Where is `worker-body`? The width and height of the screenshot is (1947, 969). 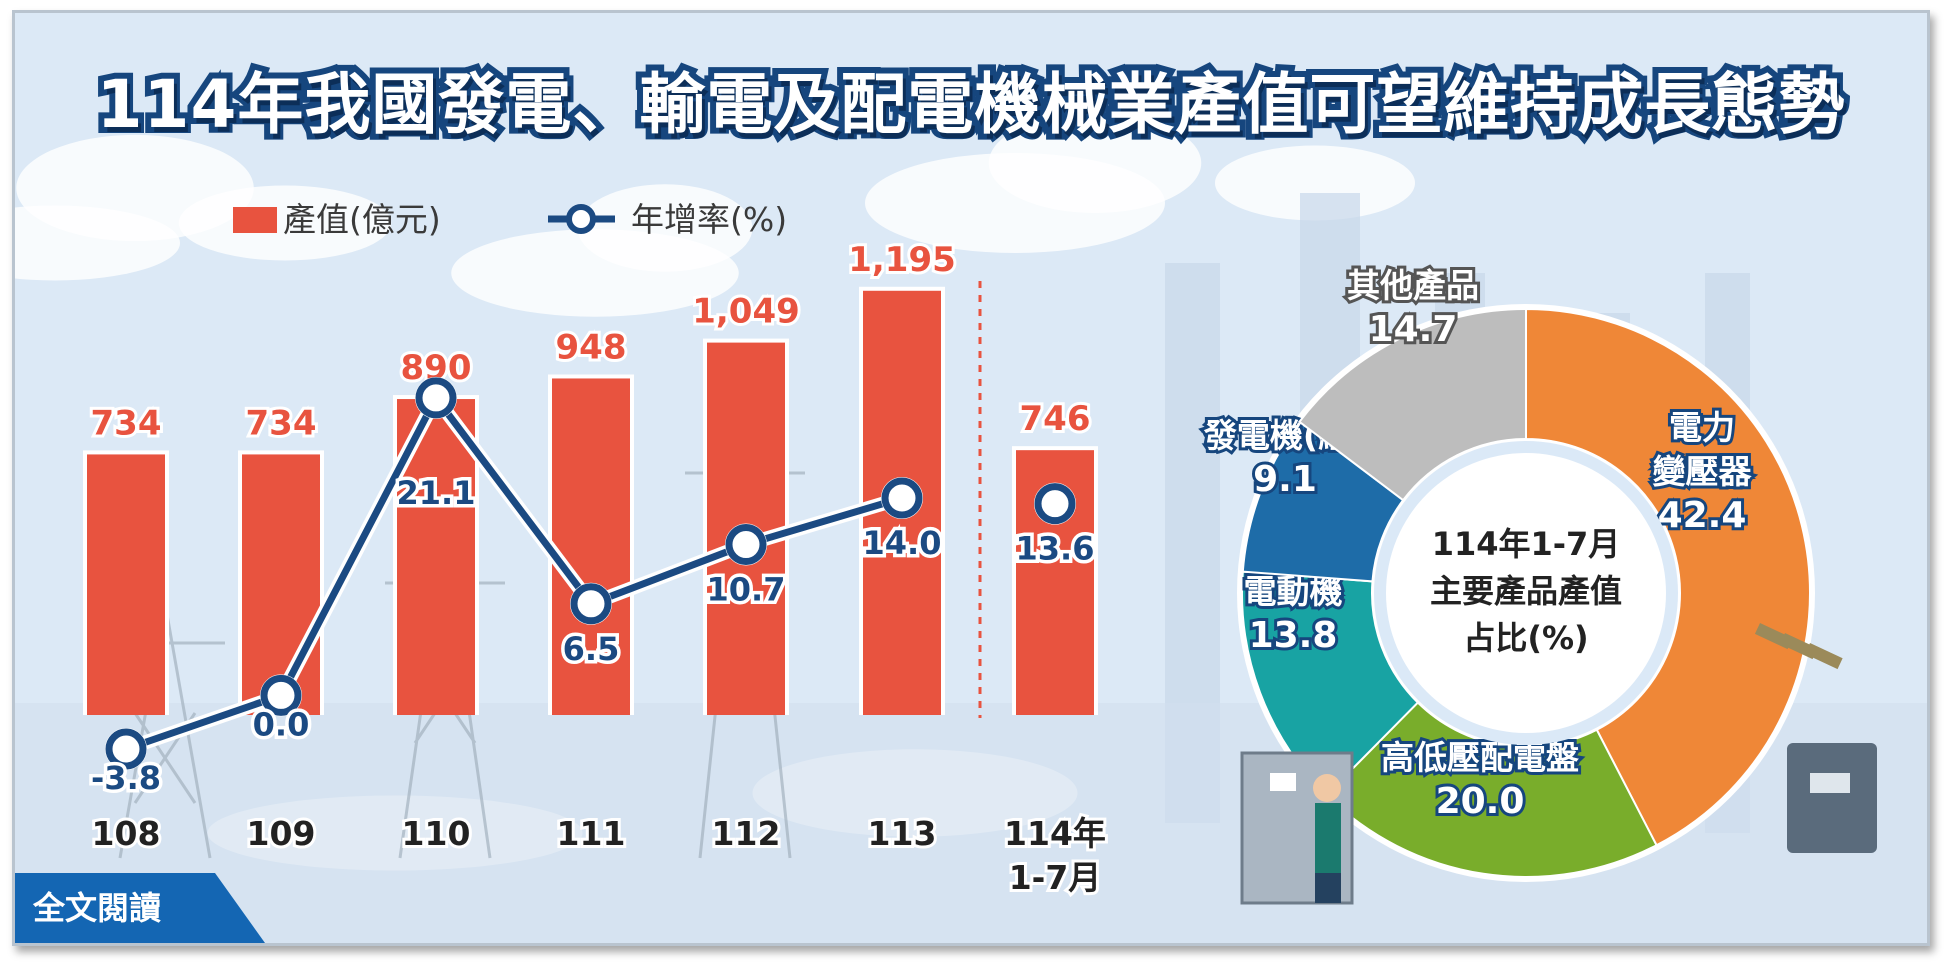 worker-body is located at coordinates (1328, 838).